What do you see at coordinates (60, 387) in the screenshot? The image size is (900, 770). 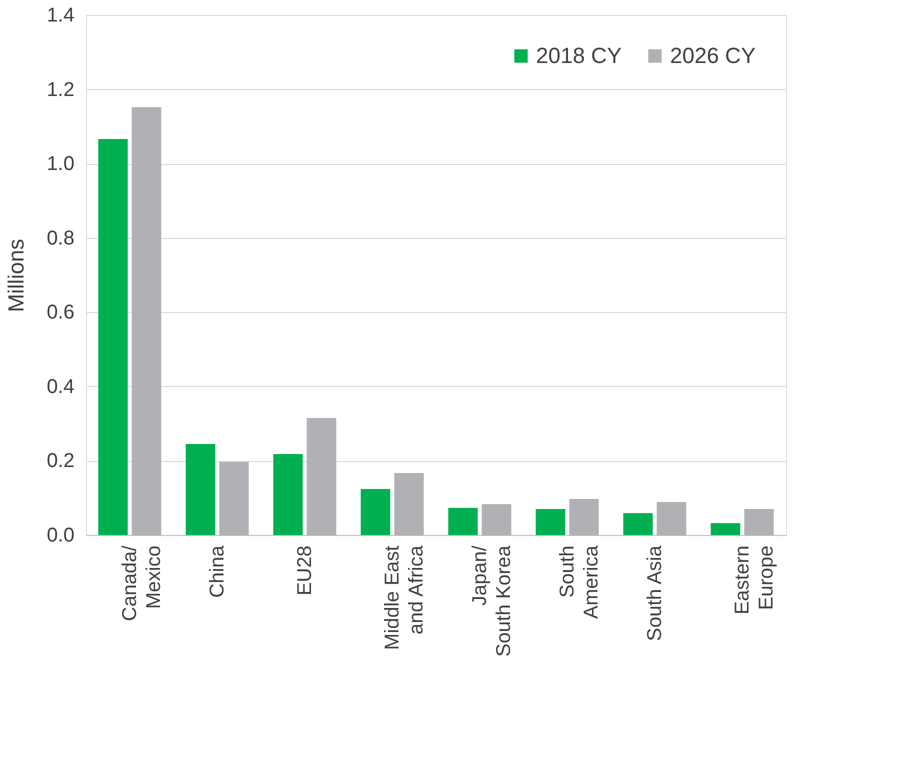 I see `y-tick-label: 0.4` at bounding box center [60, 387].